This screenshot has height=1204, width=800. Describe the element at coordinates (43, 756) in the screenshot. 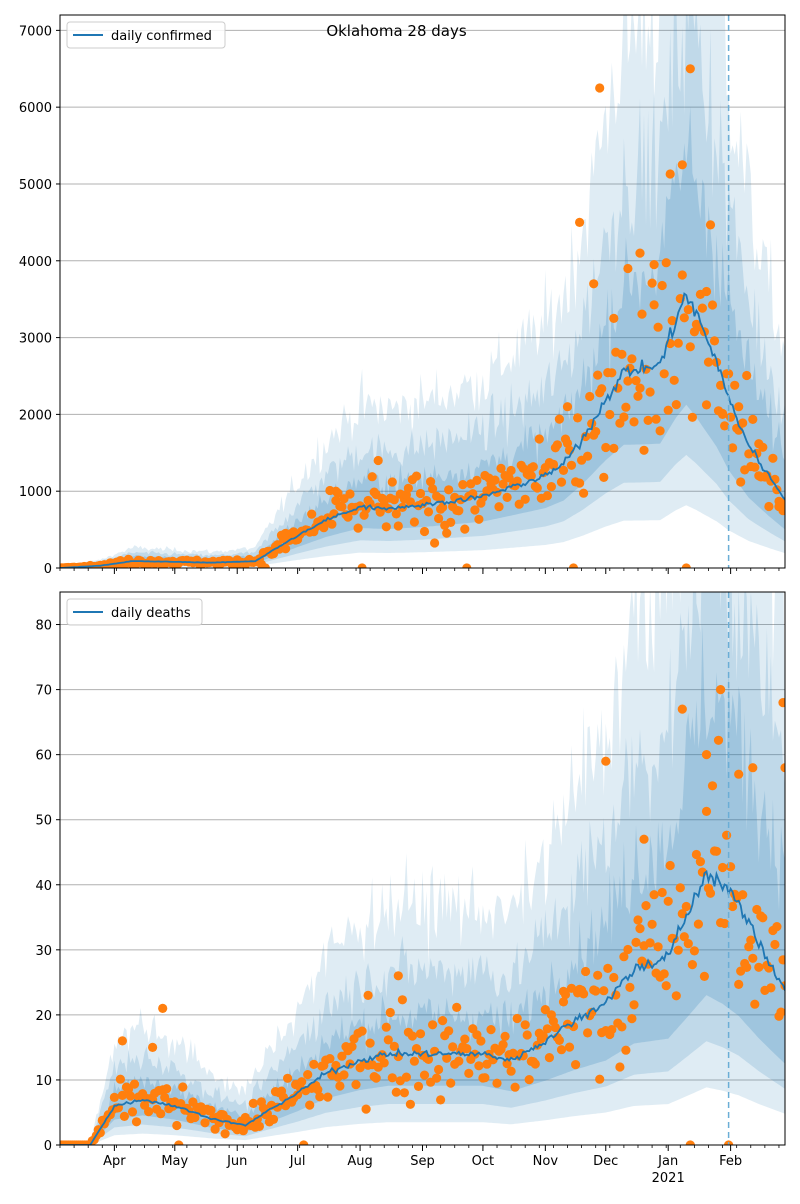

I see `y-tick-label: 60` at that location.